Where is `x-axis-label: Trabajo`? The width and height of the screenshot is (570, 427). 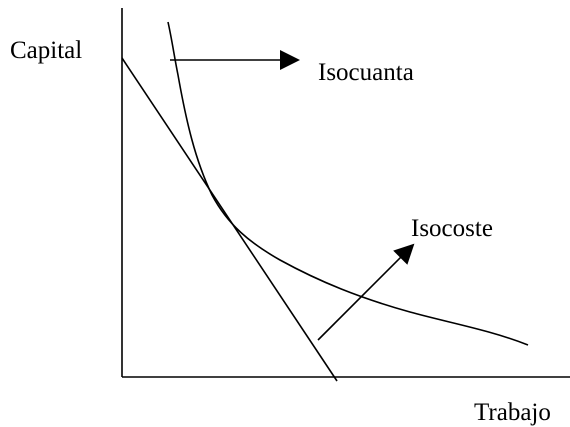
x-axis-label: Trabajo is located at coordinates (512, 412).